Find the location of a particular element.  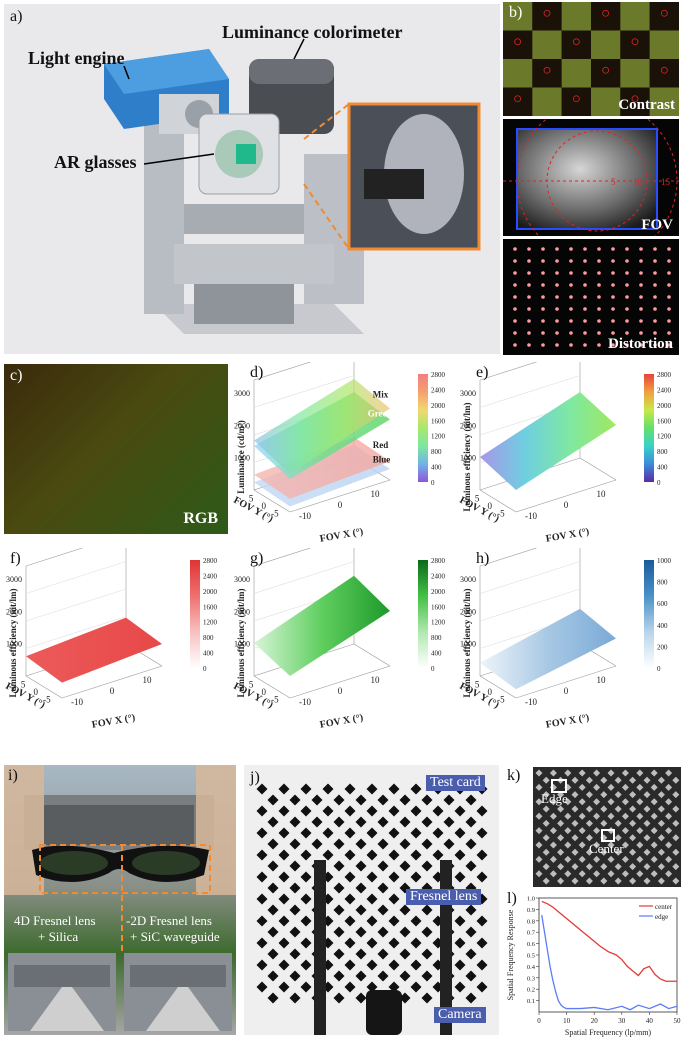

colorbar-tick-label: 400 is located at coordinates (662, 468).